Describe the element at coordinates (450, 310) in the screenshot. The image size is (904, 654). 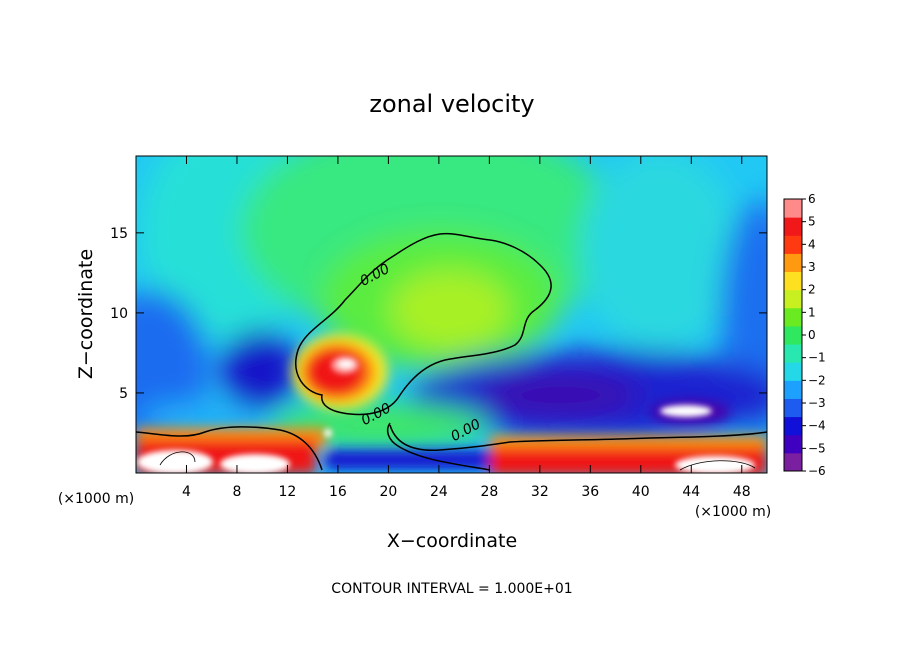
I see `field-region-yellowgreen` at that location.